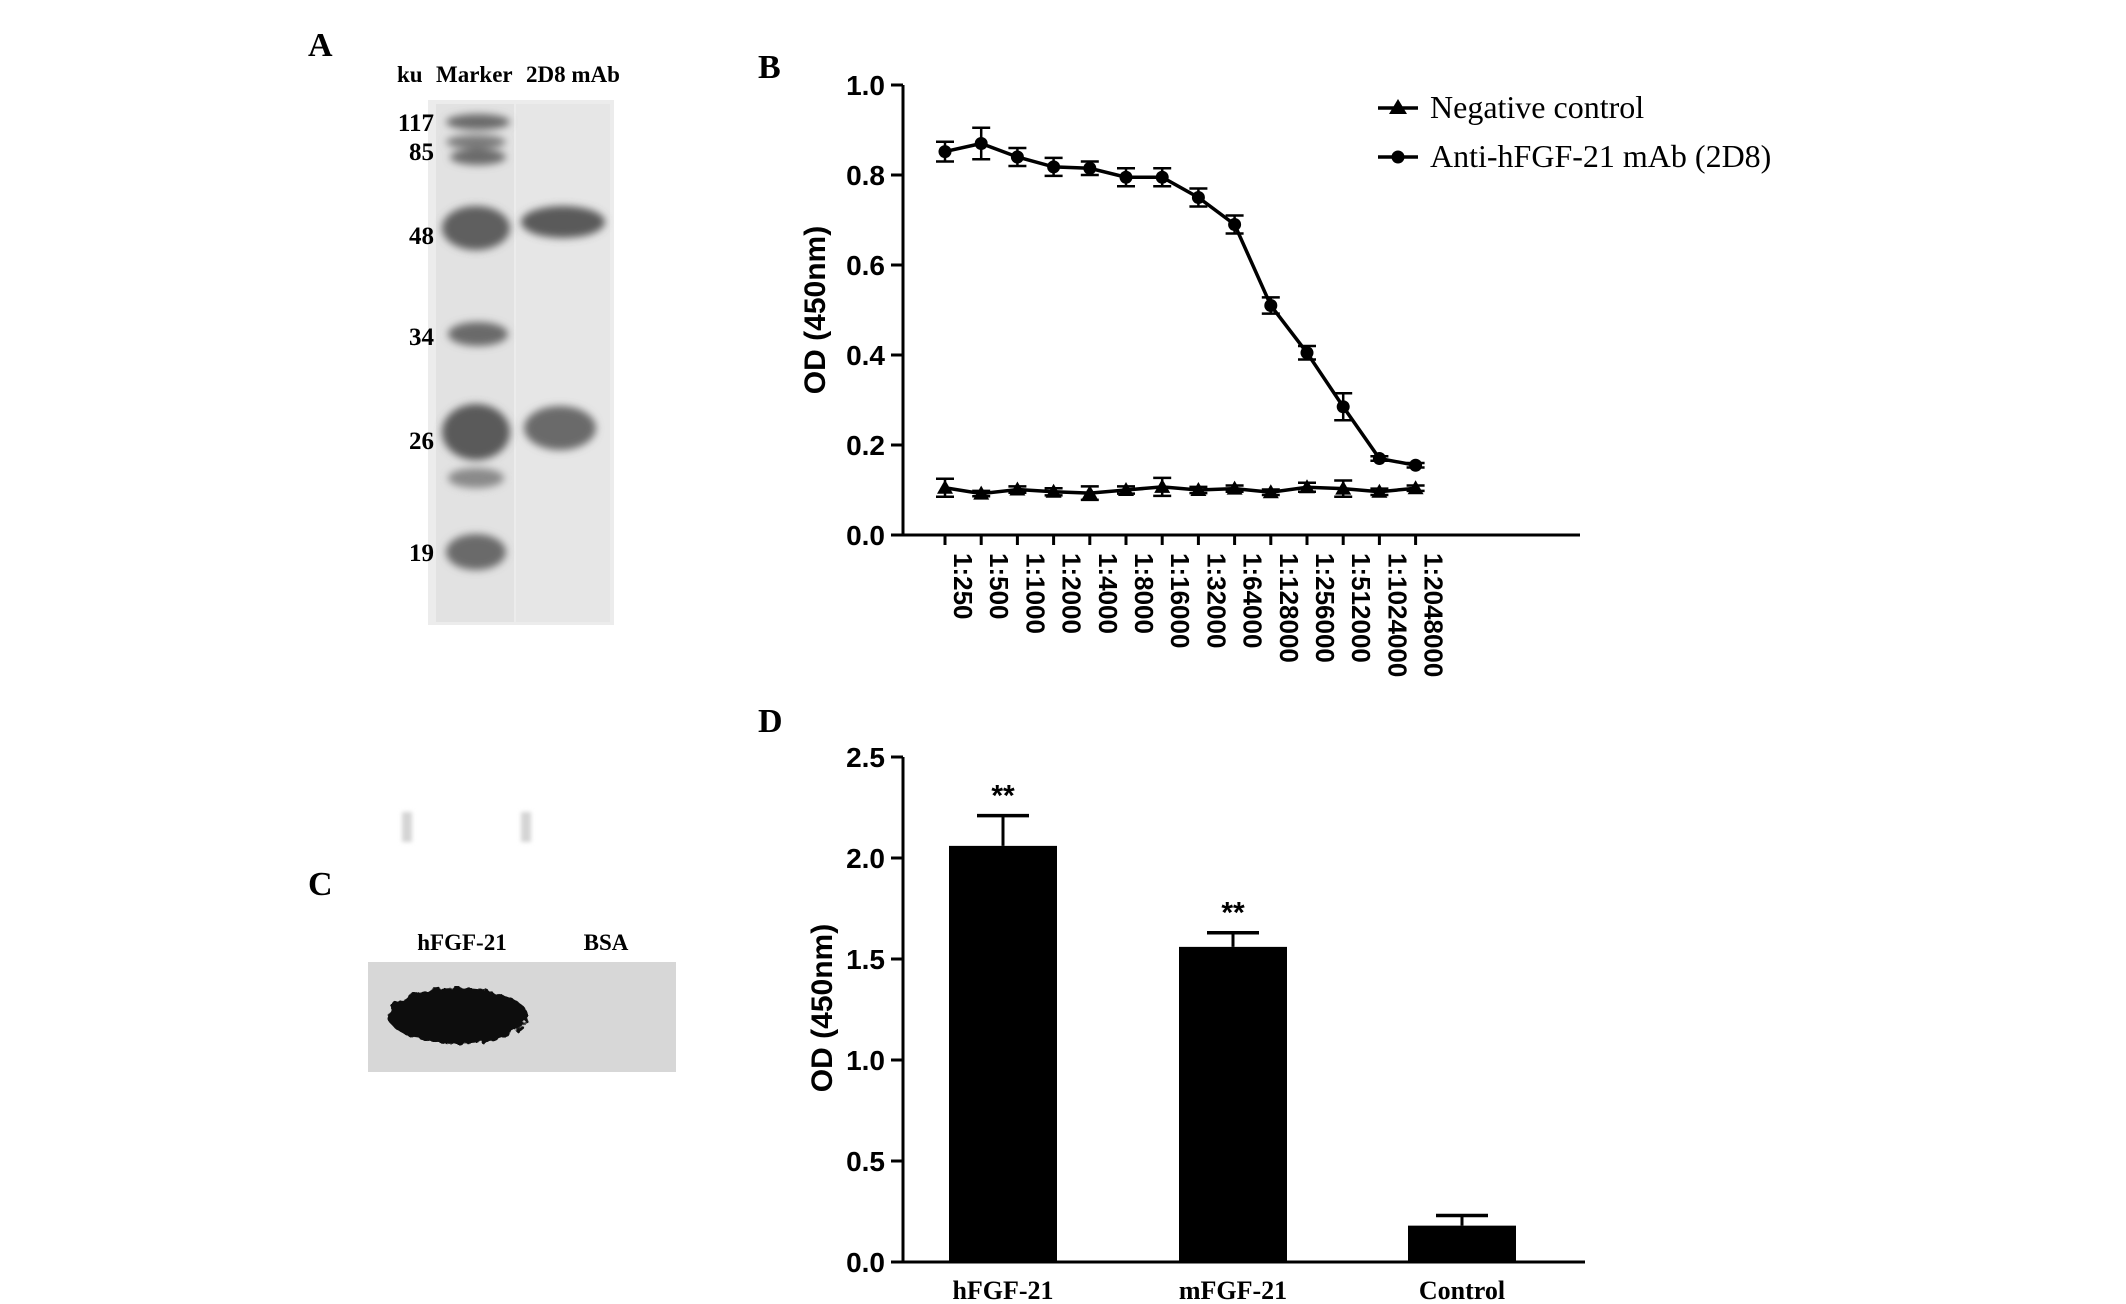 This screenshot has height=1304, width=2126. Describe the element at coordinates (458, 1016) in the screenshot. I see `blot-band-hfgf21` at that location.